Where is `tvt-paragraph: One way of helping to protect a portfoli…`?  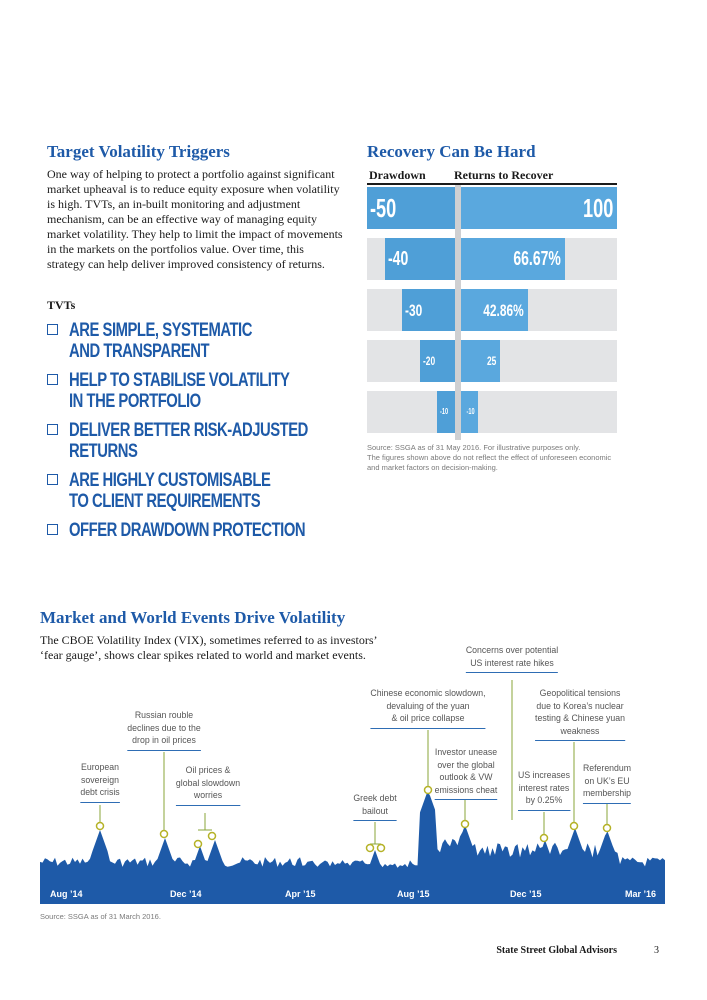 tvt-paragraph: One way of helping to protect a portfoli… is located at coordinates (195, 219).